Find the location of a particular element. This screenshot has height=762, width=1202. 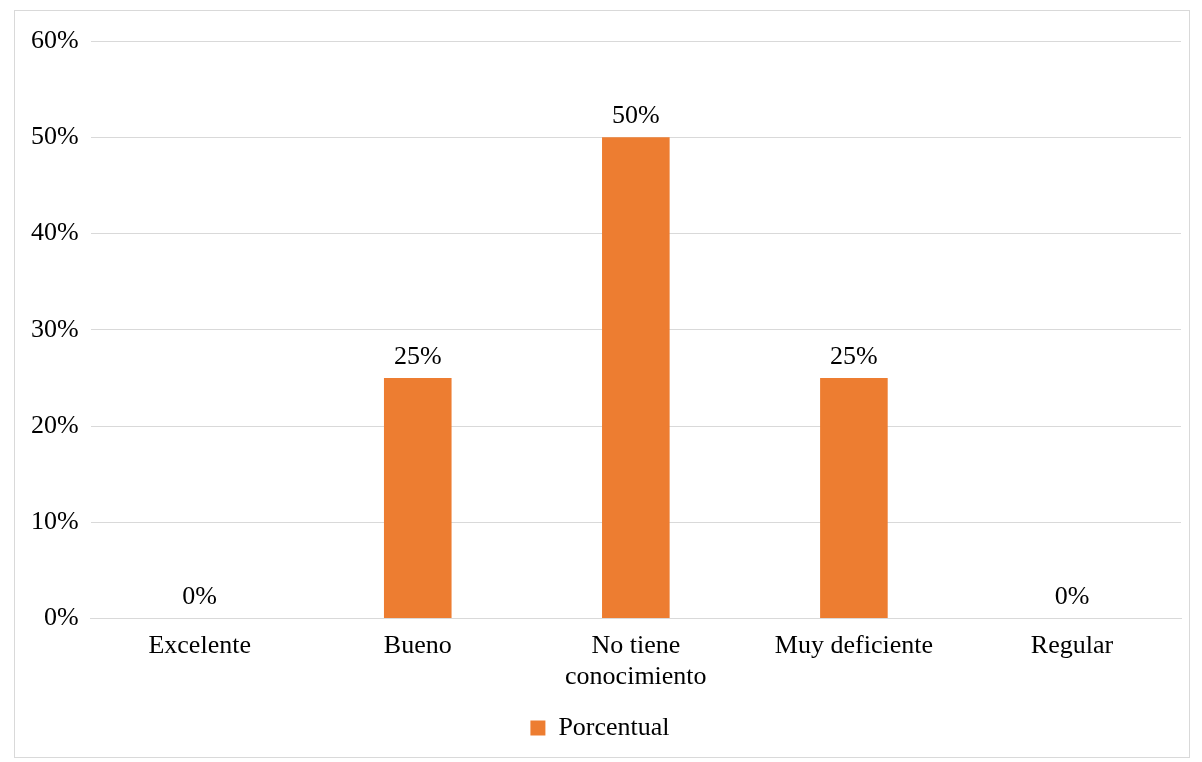

y-tick-label: 40% is located at coordinates (54, 232).